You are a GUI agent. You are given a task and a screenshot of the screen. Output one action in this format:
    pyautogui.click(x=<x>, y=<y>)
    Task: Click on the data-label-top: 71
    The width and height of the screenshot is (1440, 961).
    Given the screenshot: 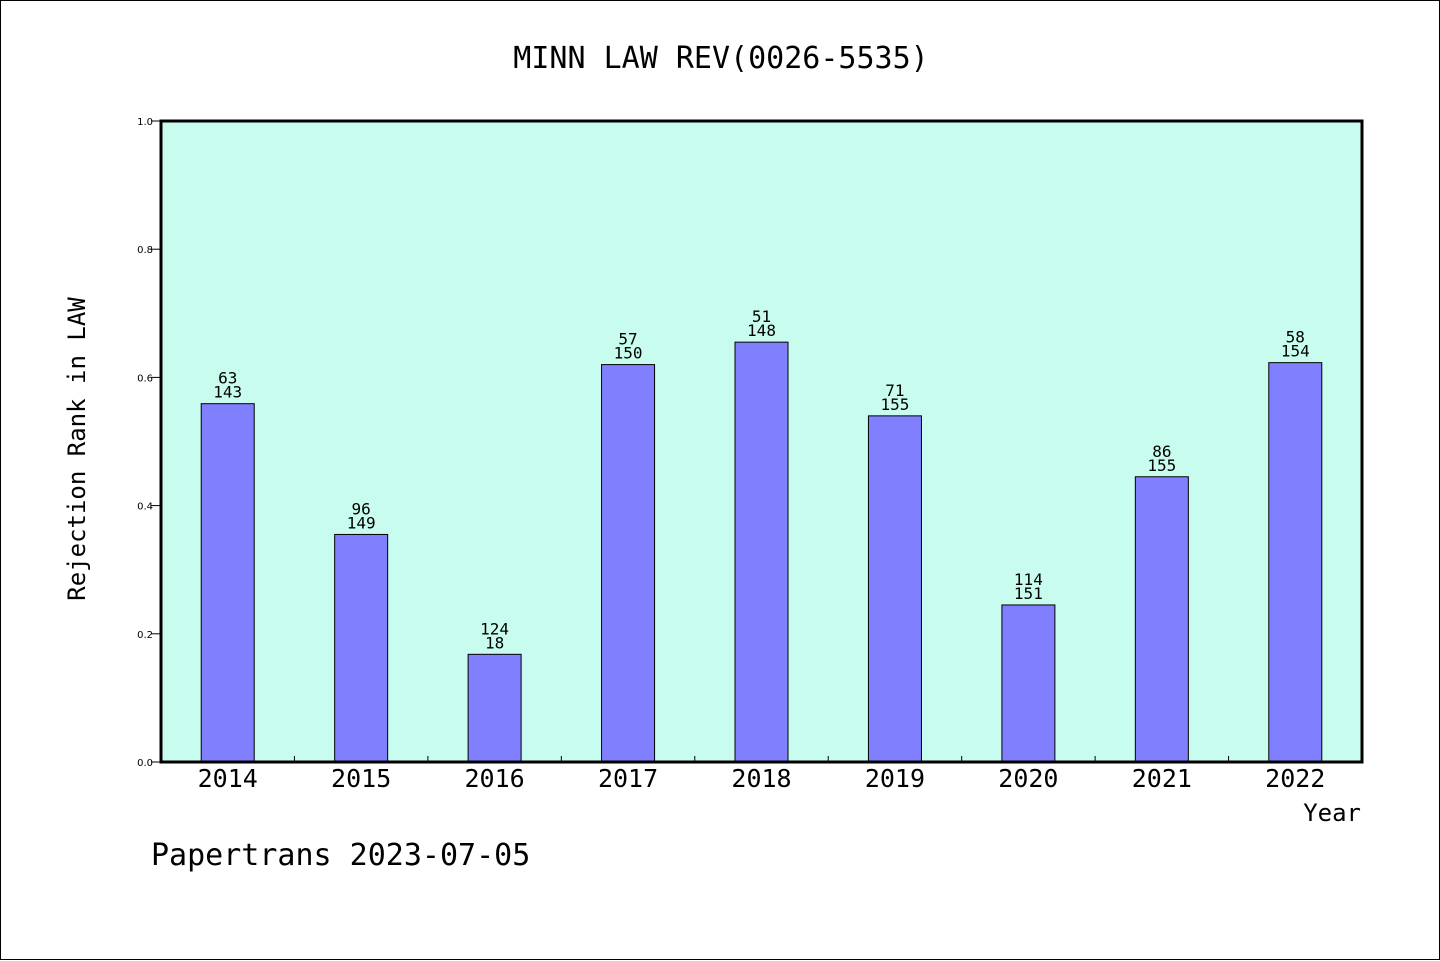 What is the action you would take?
    pyautogui.click(x=894, y=390)
    